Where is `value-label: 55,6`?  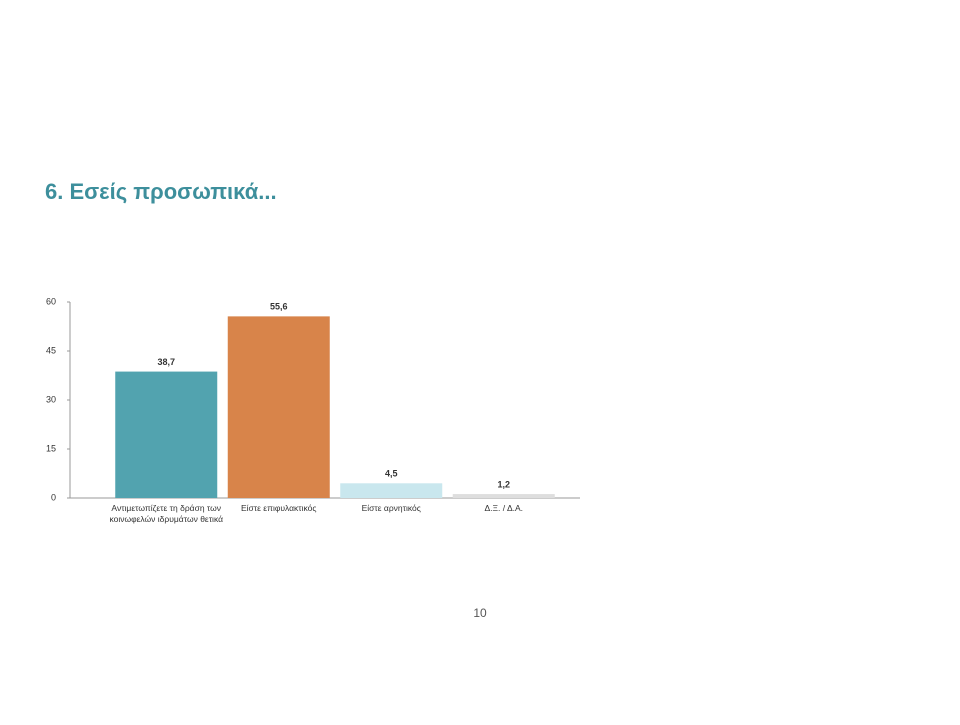 value-label: 55,6 is located at coordinates (279, 307).